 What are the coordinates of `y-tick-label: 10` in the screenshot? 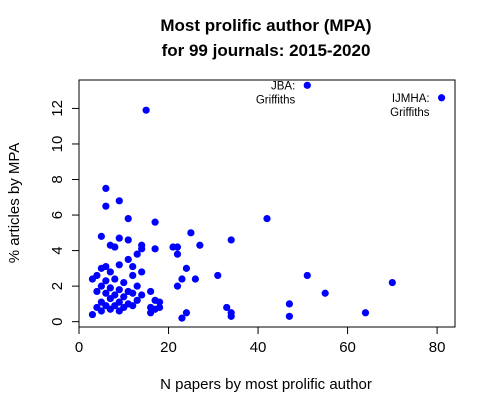 It's located at (57, 144).